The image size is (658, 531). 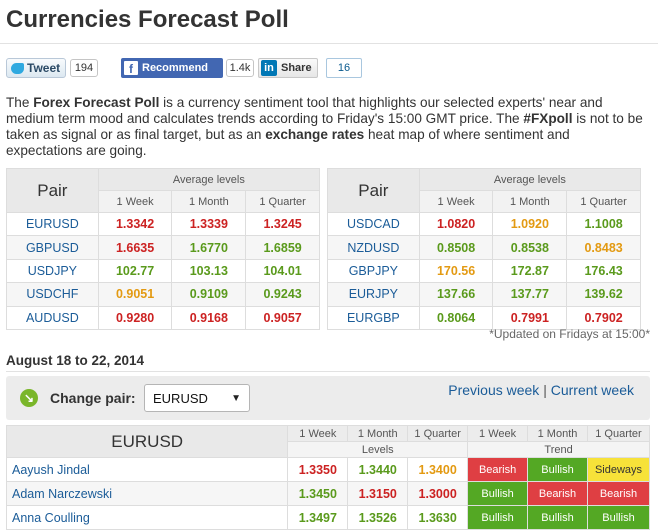 I want to click on table-row: USDCHF 0.9051 0.9109 0.9243, so click(x=163, y=294).